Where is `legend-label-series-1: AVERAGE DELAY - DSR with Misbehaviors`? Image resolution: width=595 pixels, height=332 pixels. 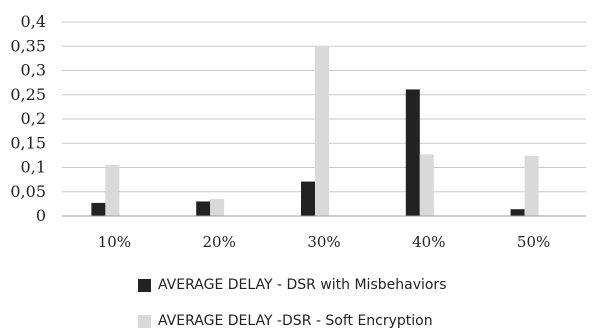
legend-label-series-1: AVERAGE DELAY - DSR with Misbehaviors is located at coordinates (302, 285).